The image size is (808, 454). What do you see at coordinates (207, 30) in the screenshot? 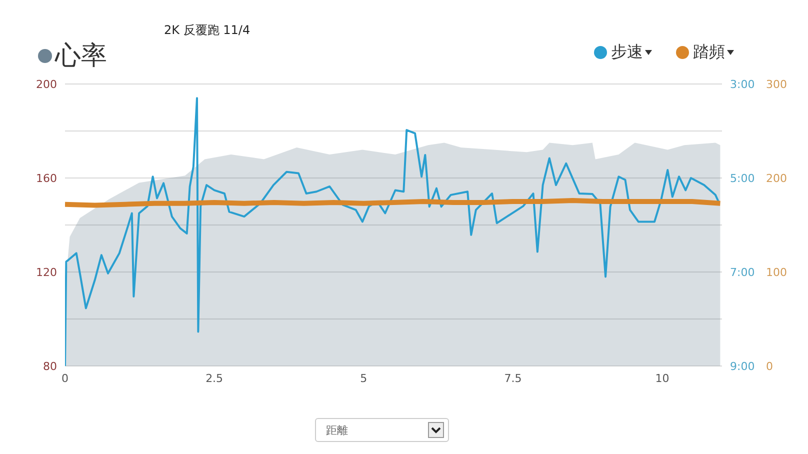
I see `chart-title: 2K 反覆跑 11/4` at bounding box center [207, 30].